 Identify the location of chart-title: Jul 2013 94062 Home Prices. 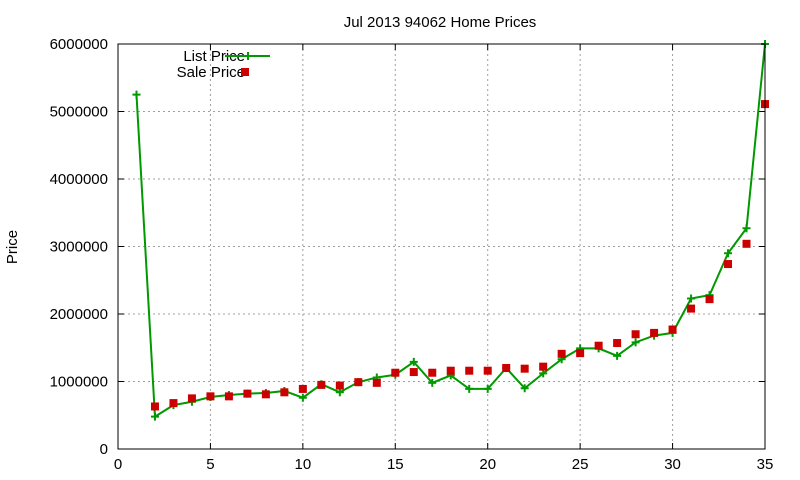
(440, 22).